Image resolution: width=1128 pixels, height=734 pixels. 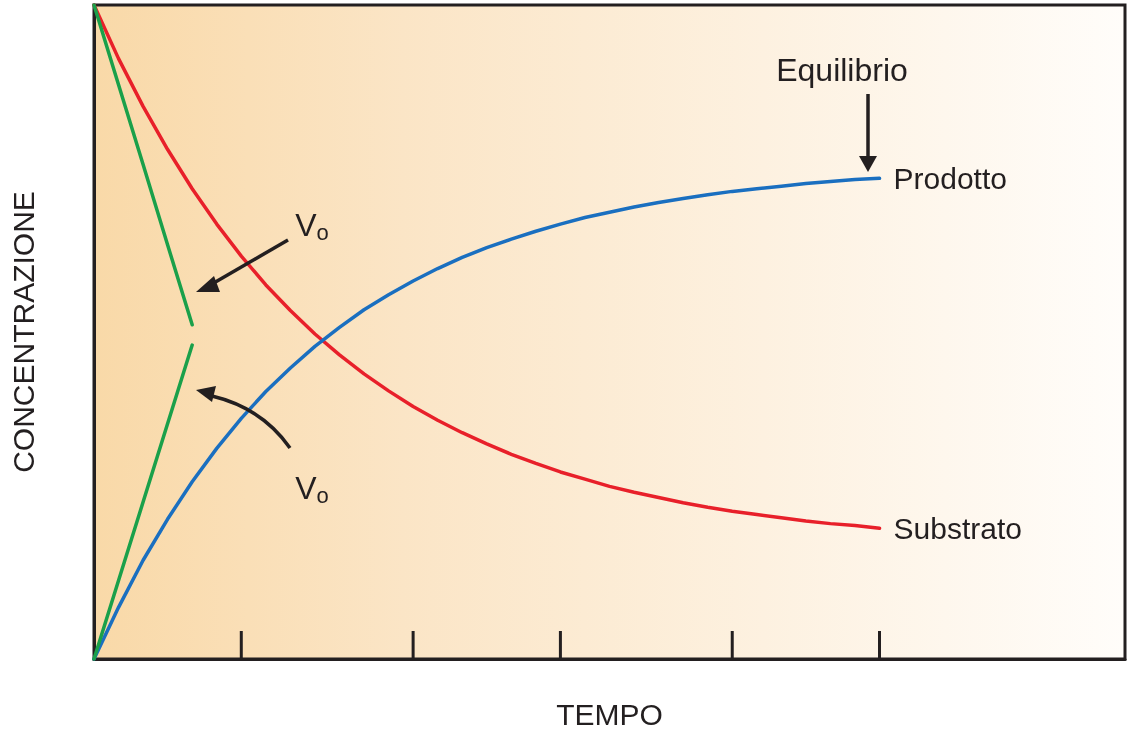 What do you see at coordinates (957, 528) in the screenshot?
I see `series-label: Substrato` at bounding box center [957, 528].